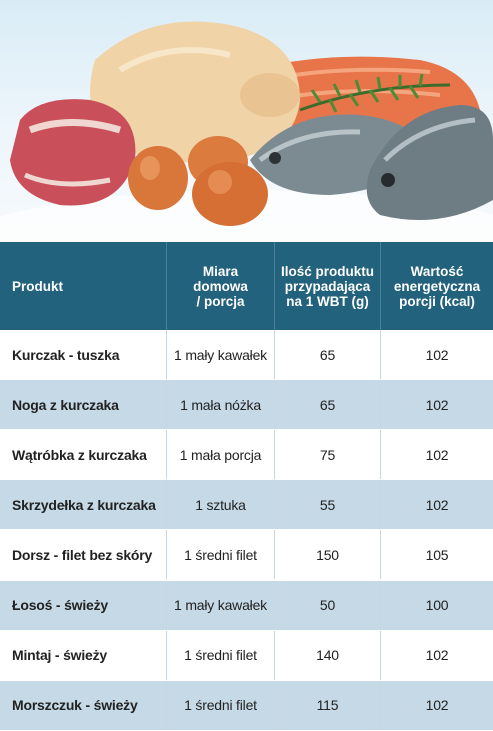  Describe the element at coordinates (327, 655) in the screenshot. I see `cell-amount-grams: 140` at that location.